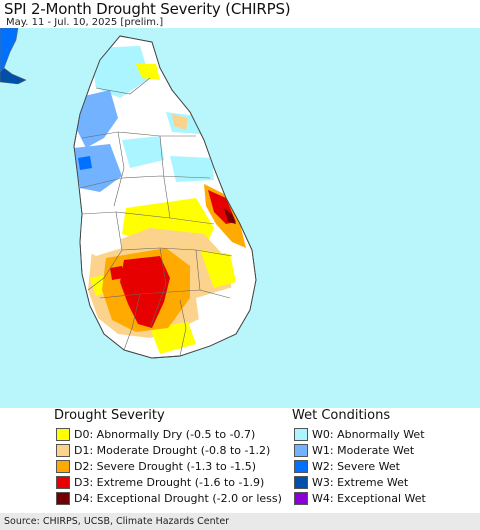 Image resolution: width=480 pixels, height=530 pixels. I want to click on legend-item-d0: D0: Abnormally Dry (-0.5 to -0.7), so click(155, 434).